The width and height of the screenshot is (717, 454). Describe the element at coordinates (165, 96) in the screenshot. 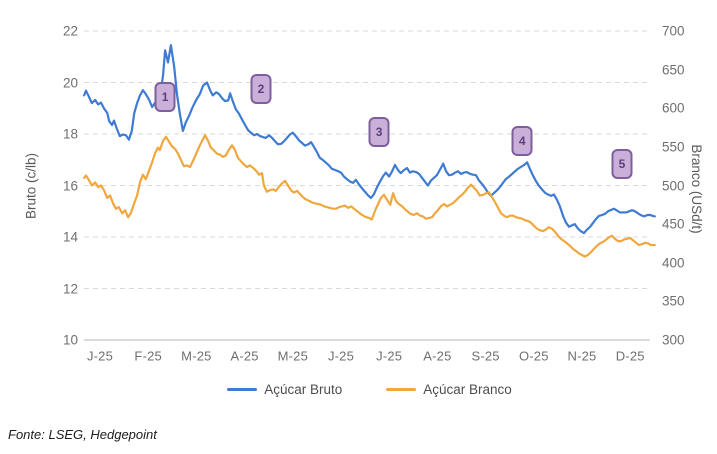

I see `annotation-marker-1: 1` at that location.